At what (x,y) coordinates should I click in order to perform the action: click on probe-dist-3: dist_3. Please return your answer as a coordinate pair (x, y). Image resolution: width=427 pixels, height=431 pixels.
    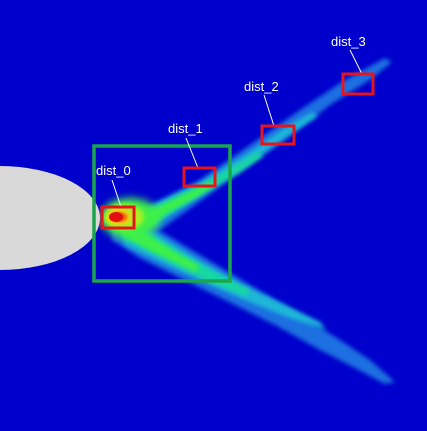
    Looking at the image, I should click on (353, 65).